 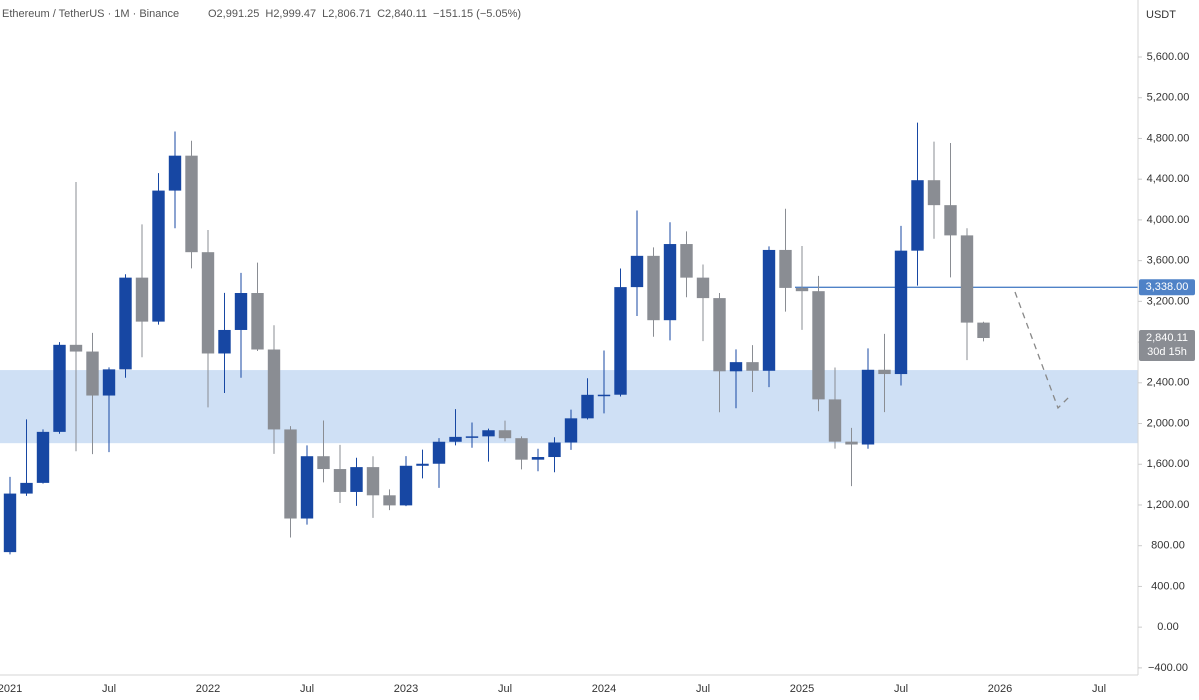 What do you see at coordinates (1168, 586) in the screenshot?
I see `y-tick-label: 400.00` at bounding box center [1168, 586].